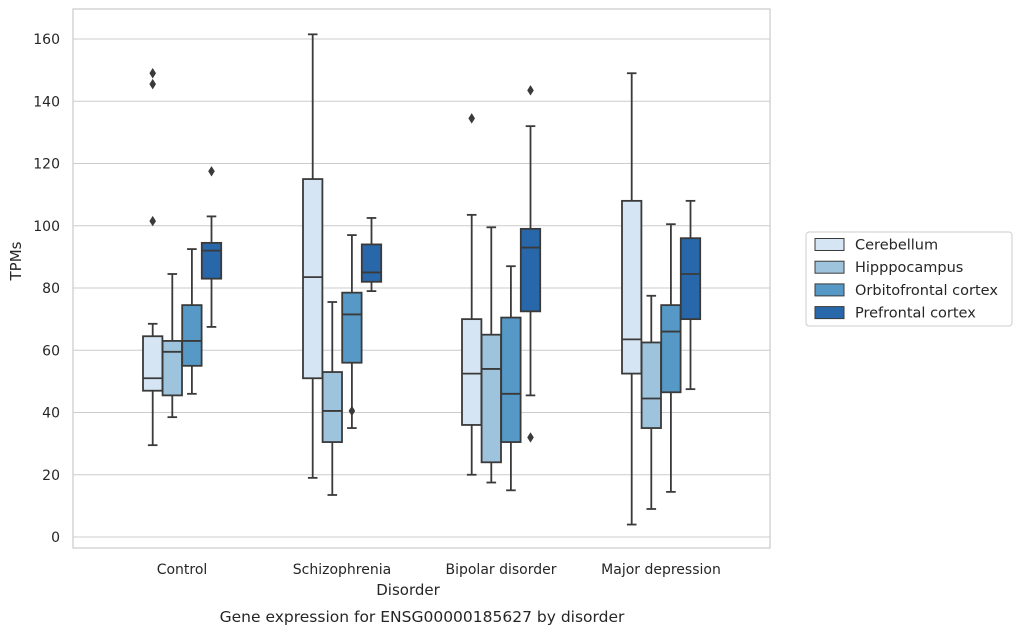 The image size is (1023, 634). I want to click on x-tick-label-schizophrenia: Schizophrenia, so click(342, 570).